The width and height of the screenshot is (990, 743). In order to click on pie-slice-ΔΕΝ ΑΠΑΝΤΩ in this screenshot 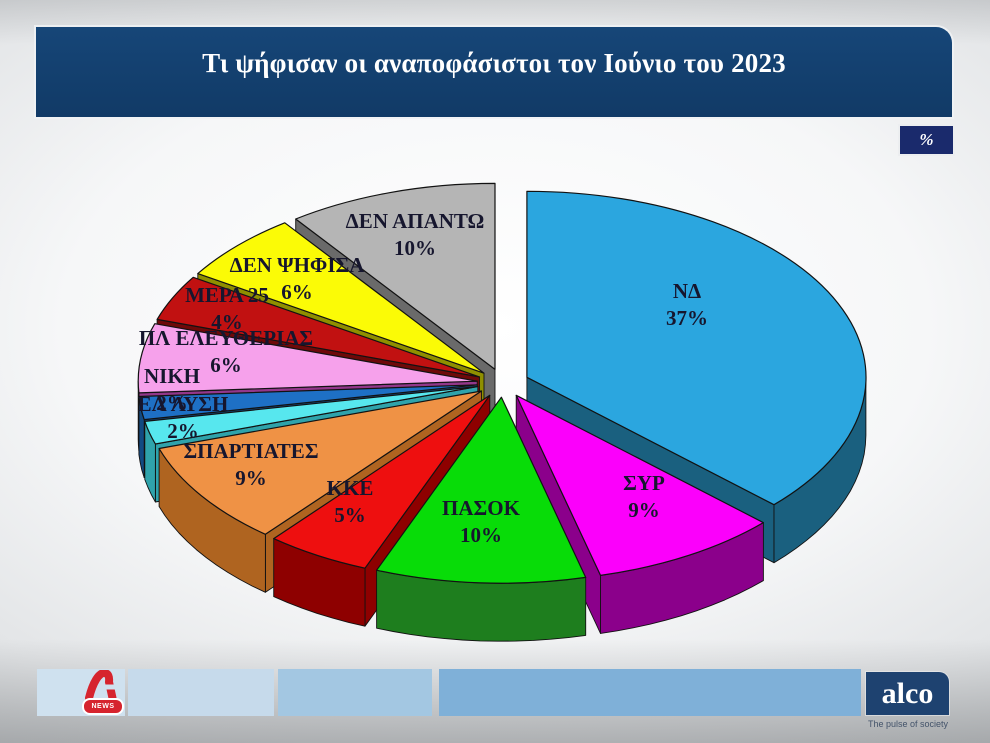, I will do `click(395, 276)`.